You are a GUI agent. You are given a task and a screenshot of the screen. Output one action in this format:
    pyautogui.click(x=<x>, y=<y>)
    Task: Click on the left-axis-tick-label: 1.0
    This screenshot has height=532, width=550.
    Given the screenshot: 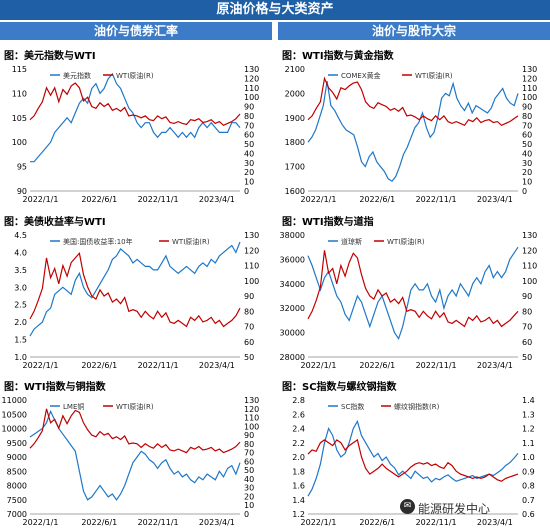 What is the action you would take?
    pyautogui.click(x=20, y=357)
    